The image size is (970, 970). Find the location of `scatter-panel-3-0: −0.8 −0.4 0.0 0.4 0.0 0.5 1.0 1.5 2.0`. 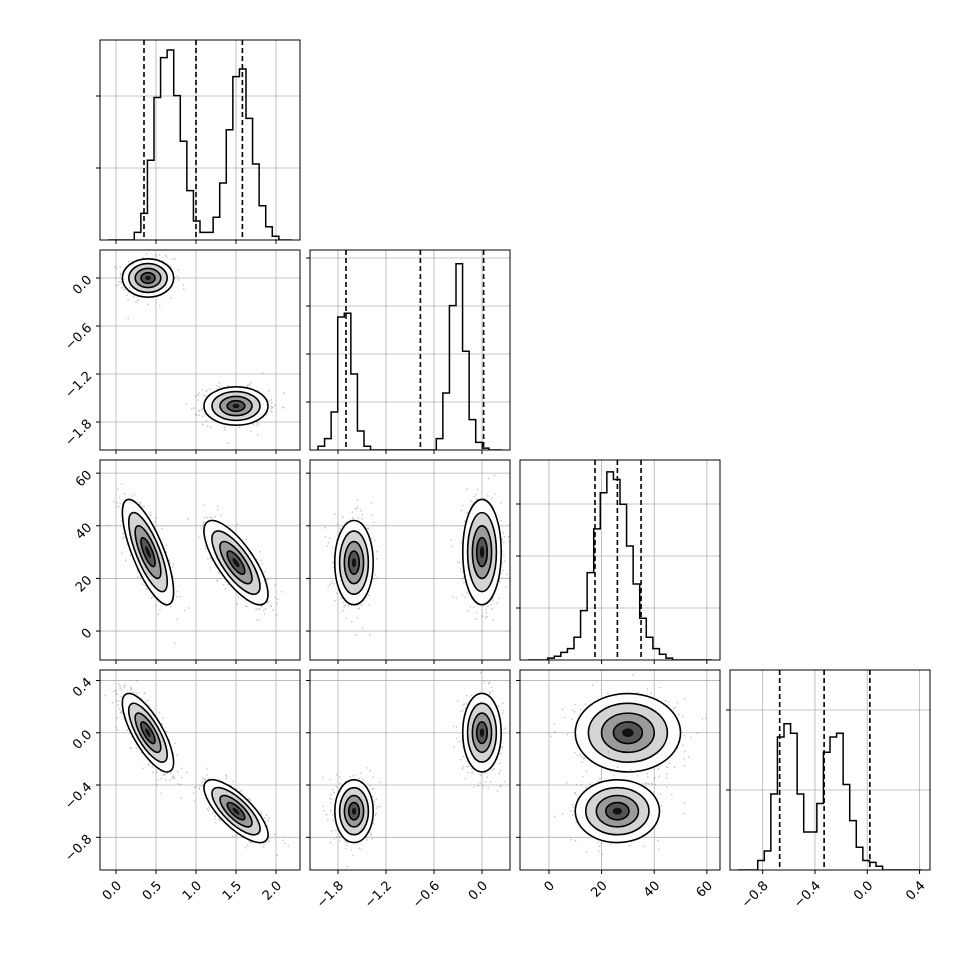

scatter-panel-3-0: −0.8 −0.4 0.0 0.4 0.0 0.5 1.0 1.5 2.0 is located at coordinates (181, 786).